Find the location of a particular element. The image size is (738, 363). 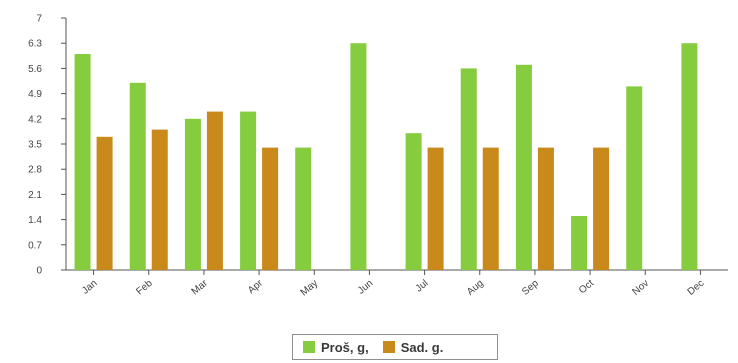

bar-series-1-apr is located at coordinates (248, 190).